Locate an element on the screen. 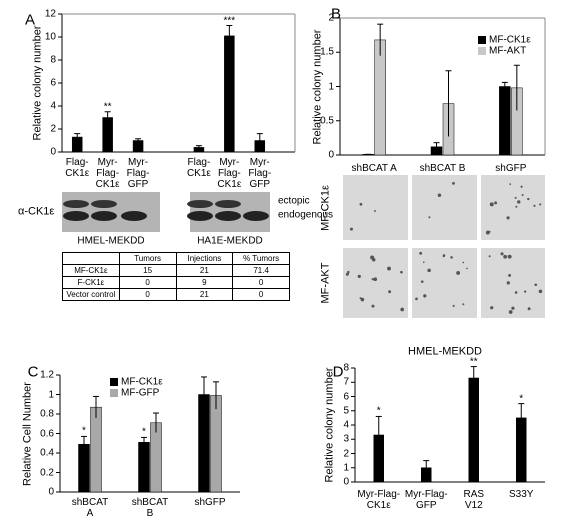 The height and width of the screenshot is (520, 588). y-tick-label: 10 is located at coordinates (50, 37).